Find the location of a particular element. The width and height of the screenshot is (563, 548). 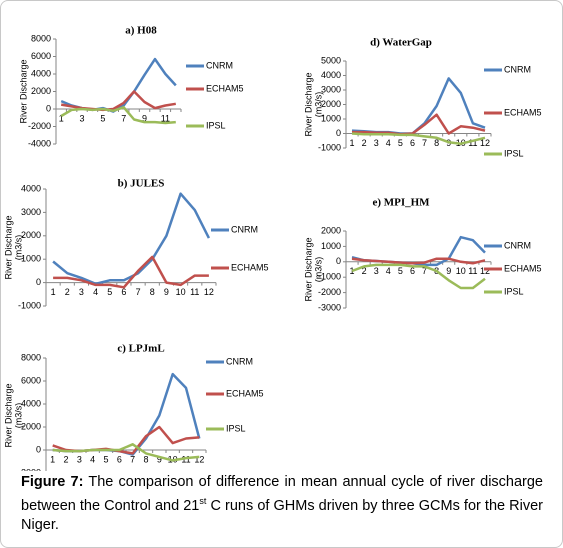

y-tick-label: -4000 is located at coordinates (39, 143).